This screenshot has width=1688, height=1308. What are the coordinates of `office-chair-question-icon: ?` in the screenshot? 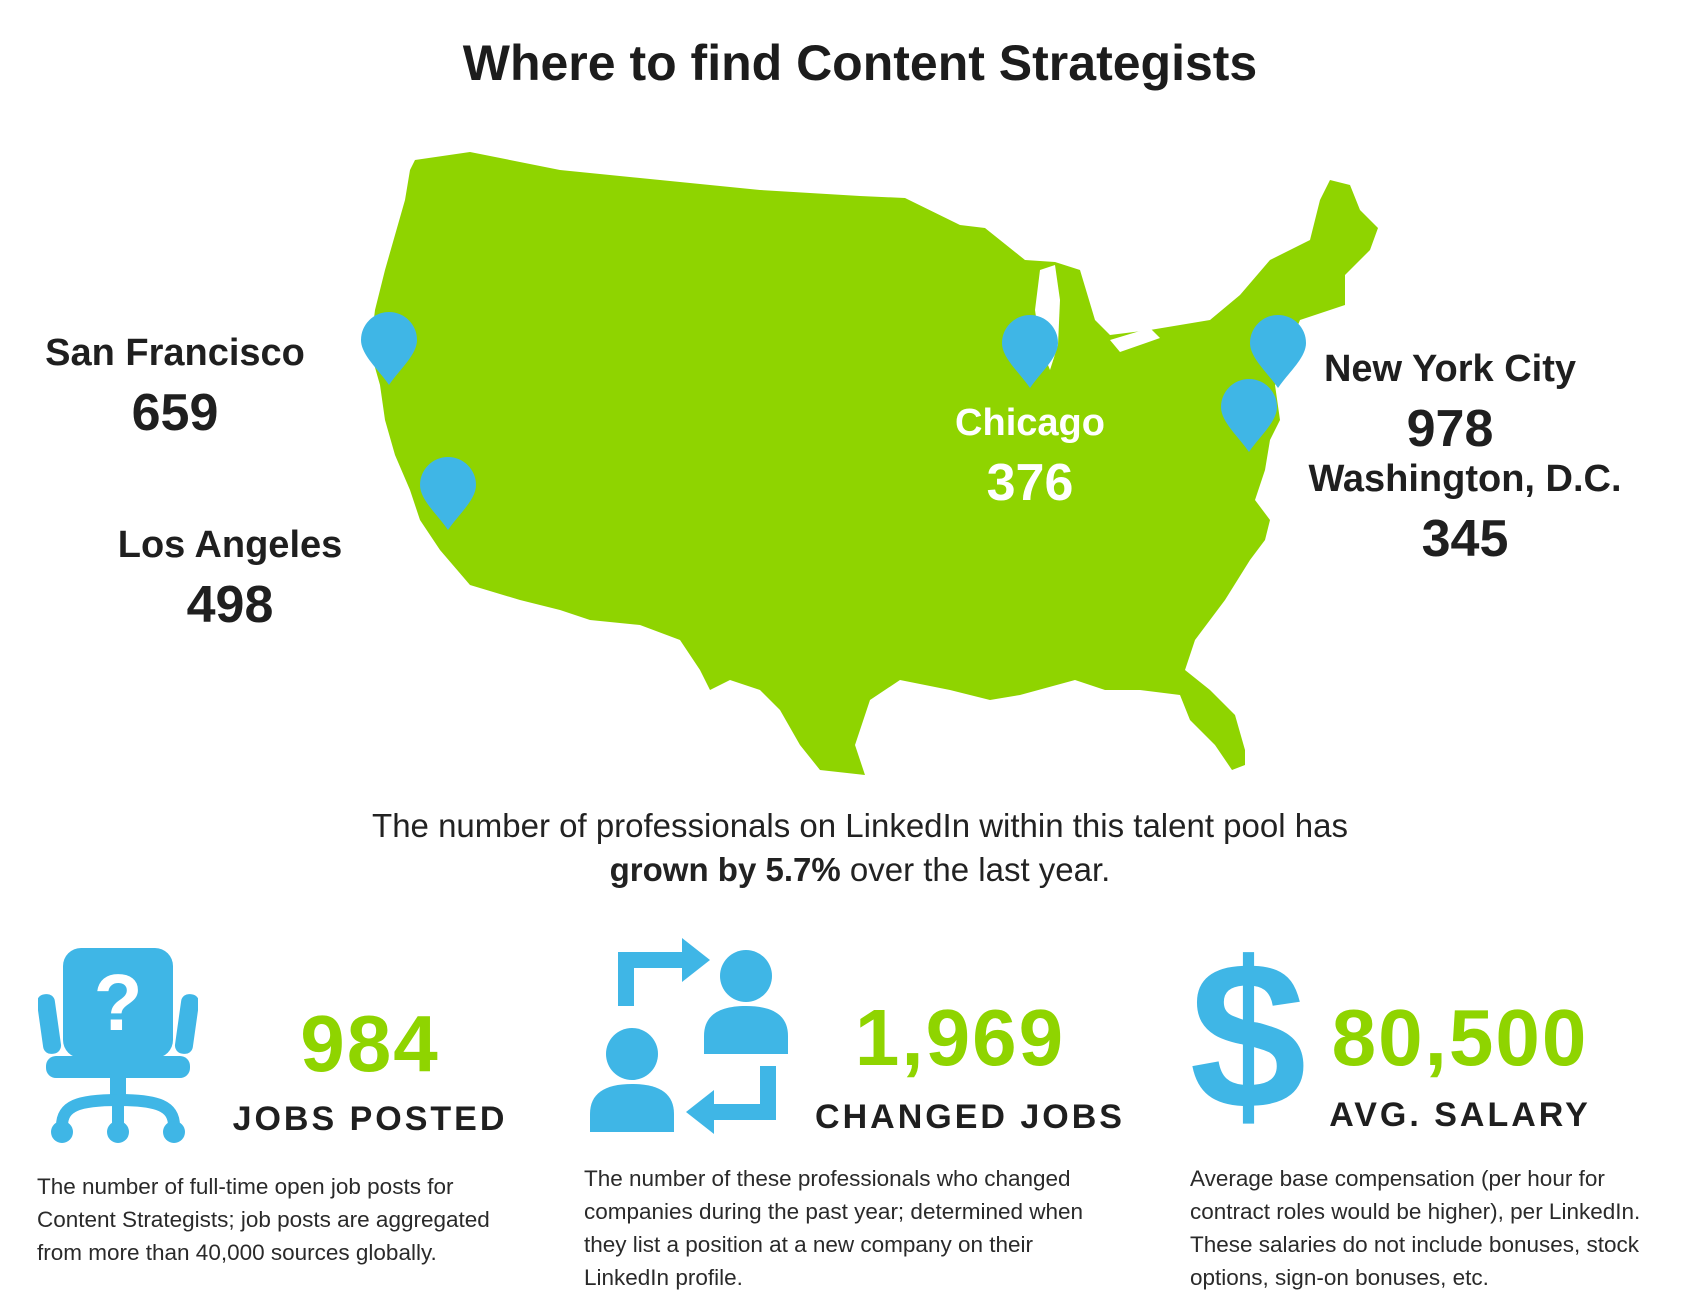 It's located at (118, 1045).